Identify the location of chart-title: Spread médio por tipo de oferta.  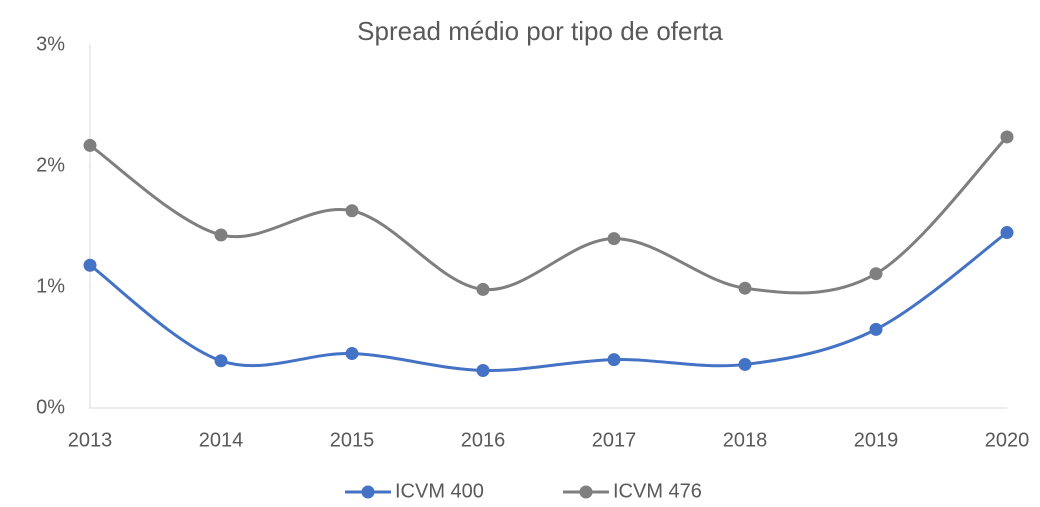
(540, 31).